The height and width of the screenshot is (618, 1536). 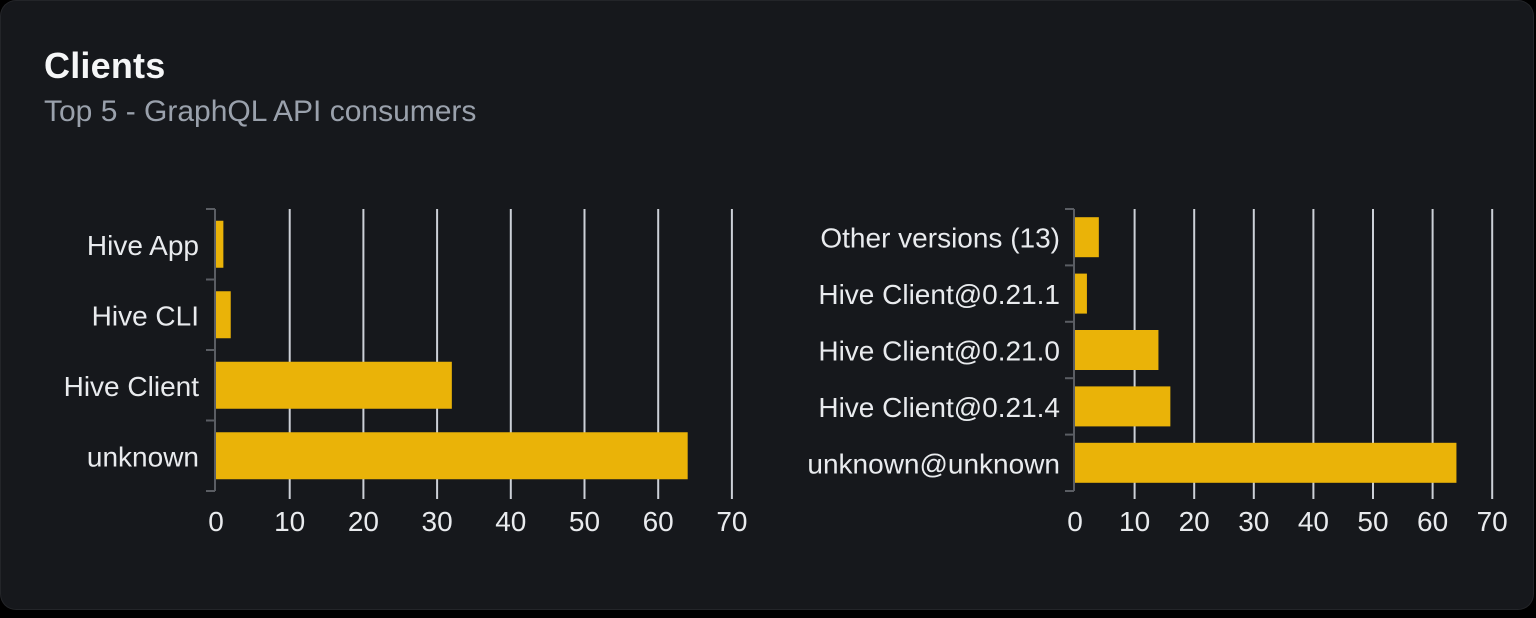 What do you see at coordinates (143, 245) in the screenshot?
I see `category-label: Hive App` at bounding box center [143, 245].